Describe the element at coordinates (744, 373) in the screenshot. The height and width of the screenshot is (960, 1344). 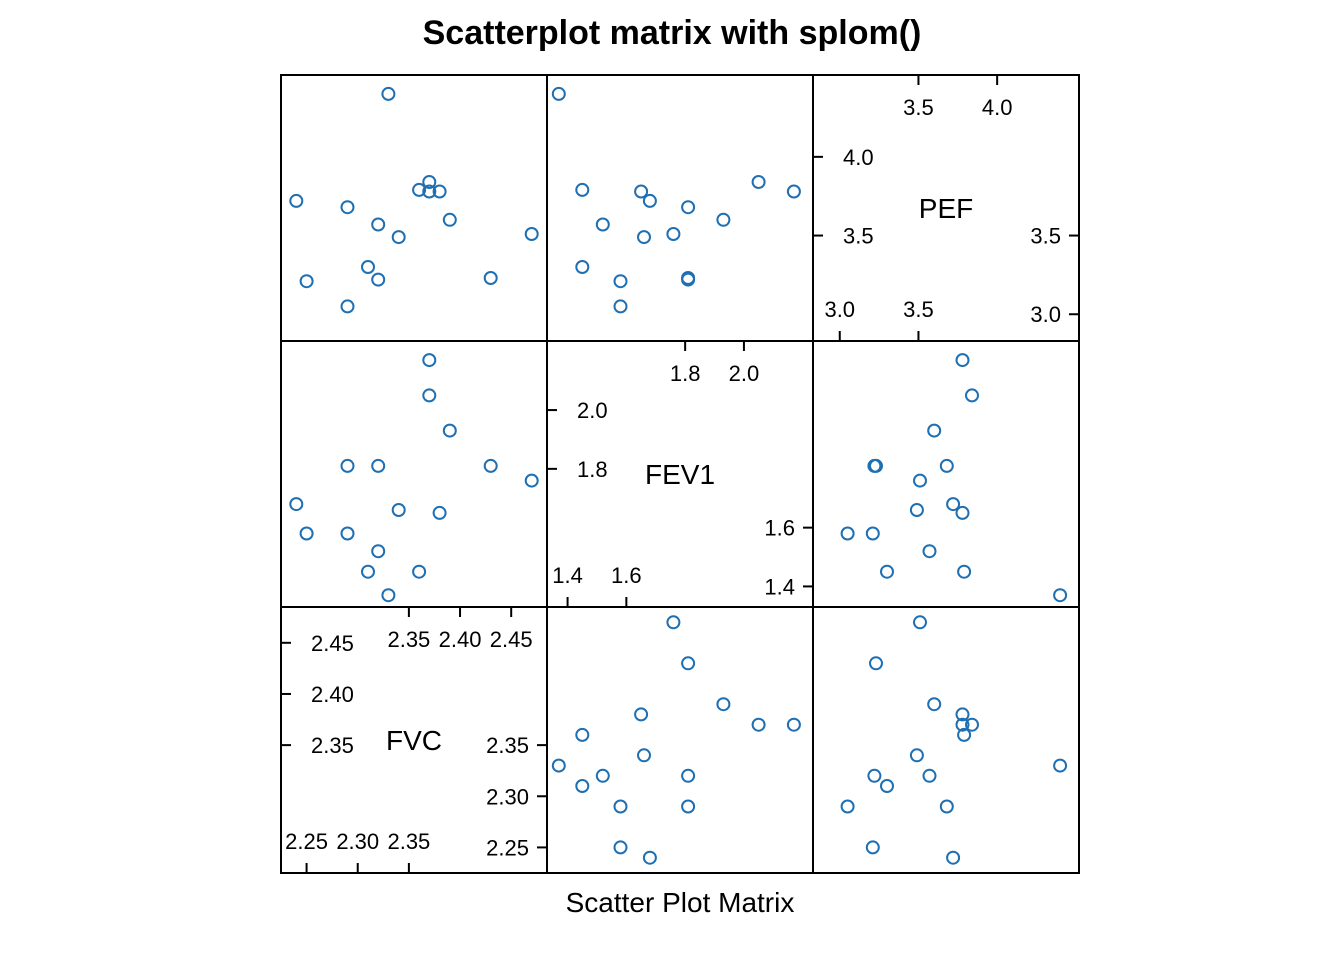
I see `tick-label-fev1-top-1: 2.0` at that location.